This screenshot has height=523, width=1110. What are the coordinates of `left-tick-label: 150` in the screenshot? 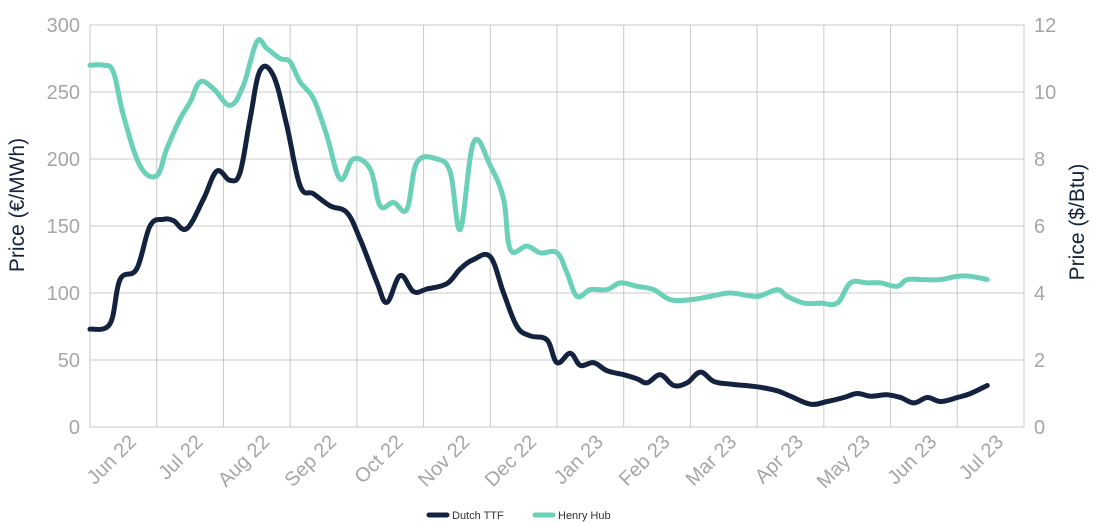 It's located at (63, 227).